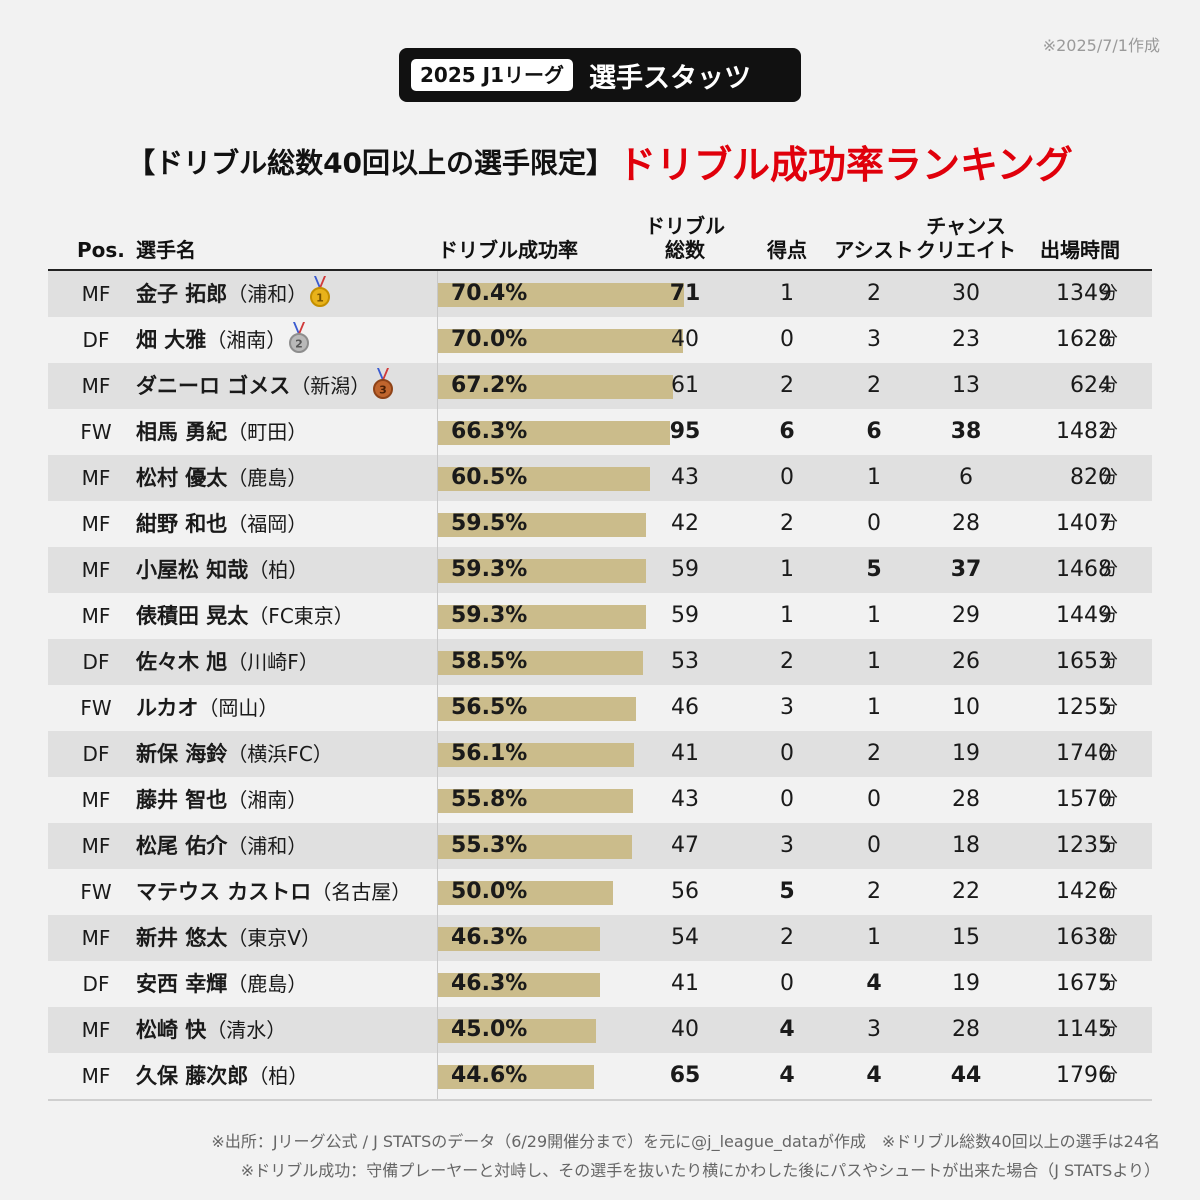 The image size is (1200, 1200). I want to click on table-row: MF 藤井 智也（湘南） 55.8% 43 0 0 28 1570 分, so click(600, 800).